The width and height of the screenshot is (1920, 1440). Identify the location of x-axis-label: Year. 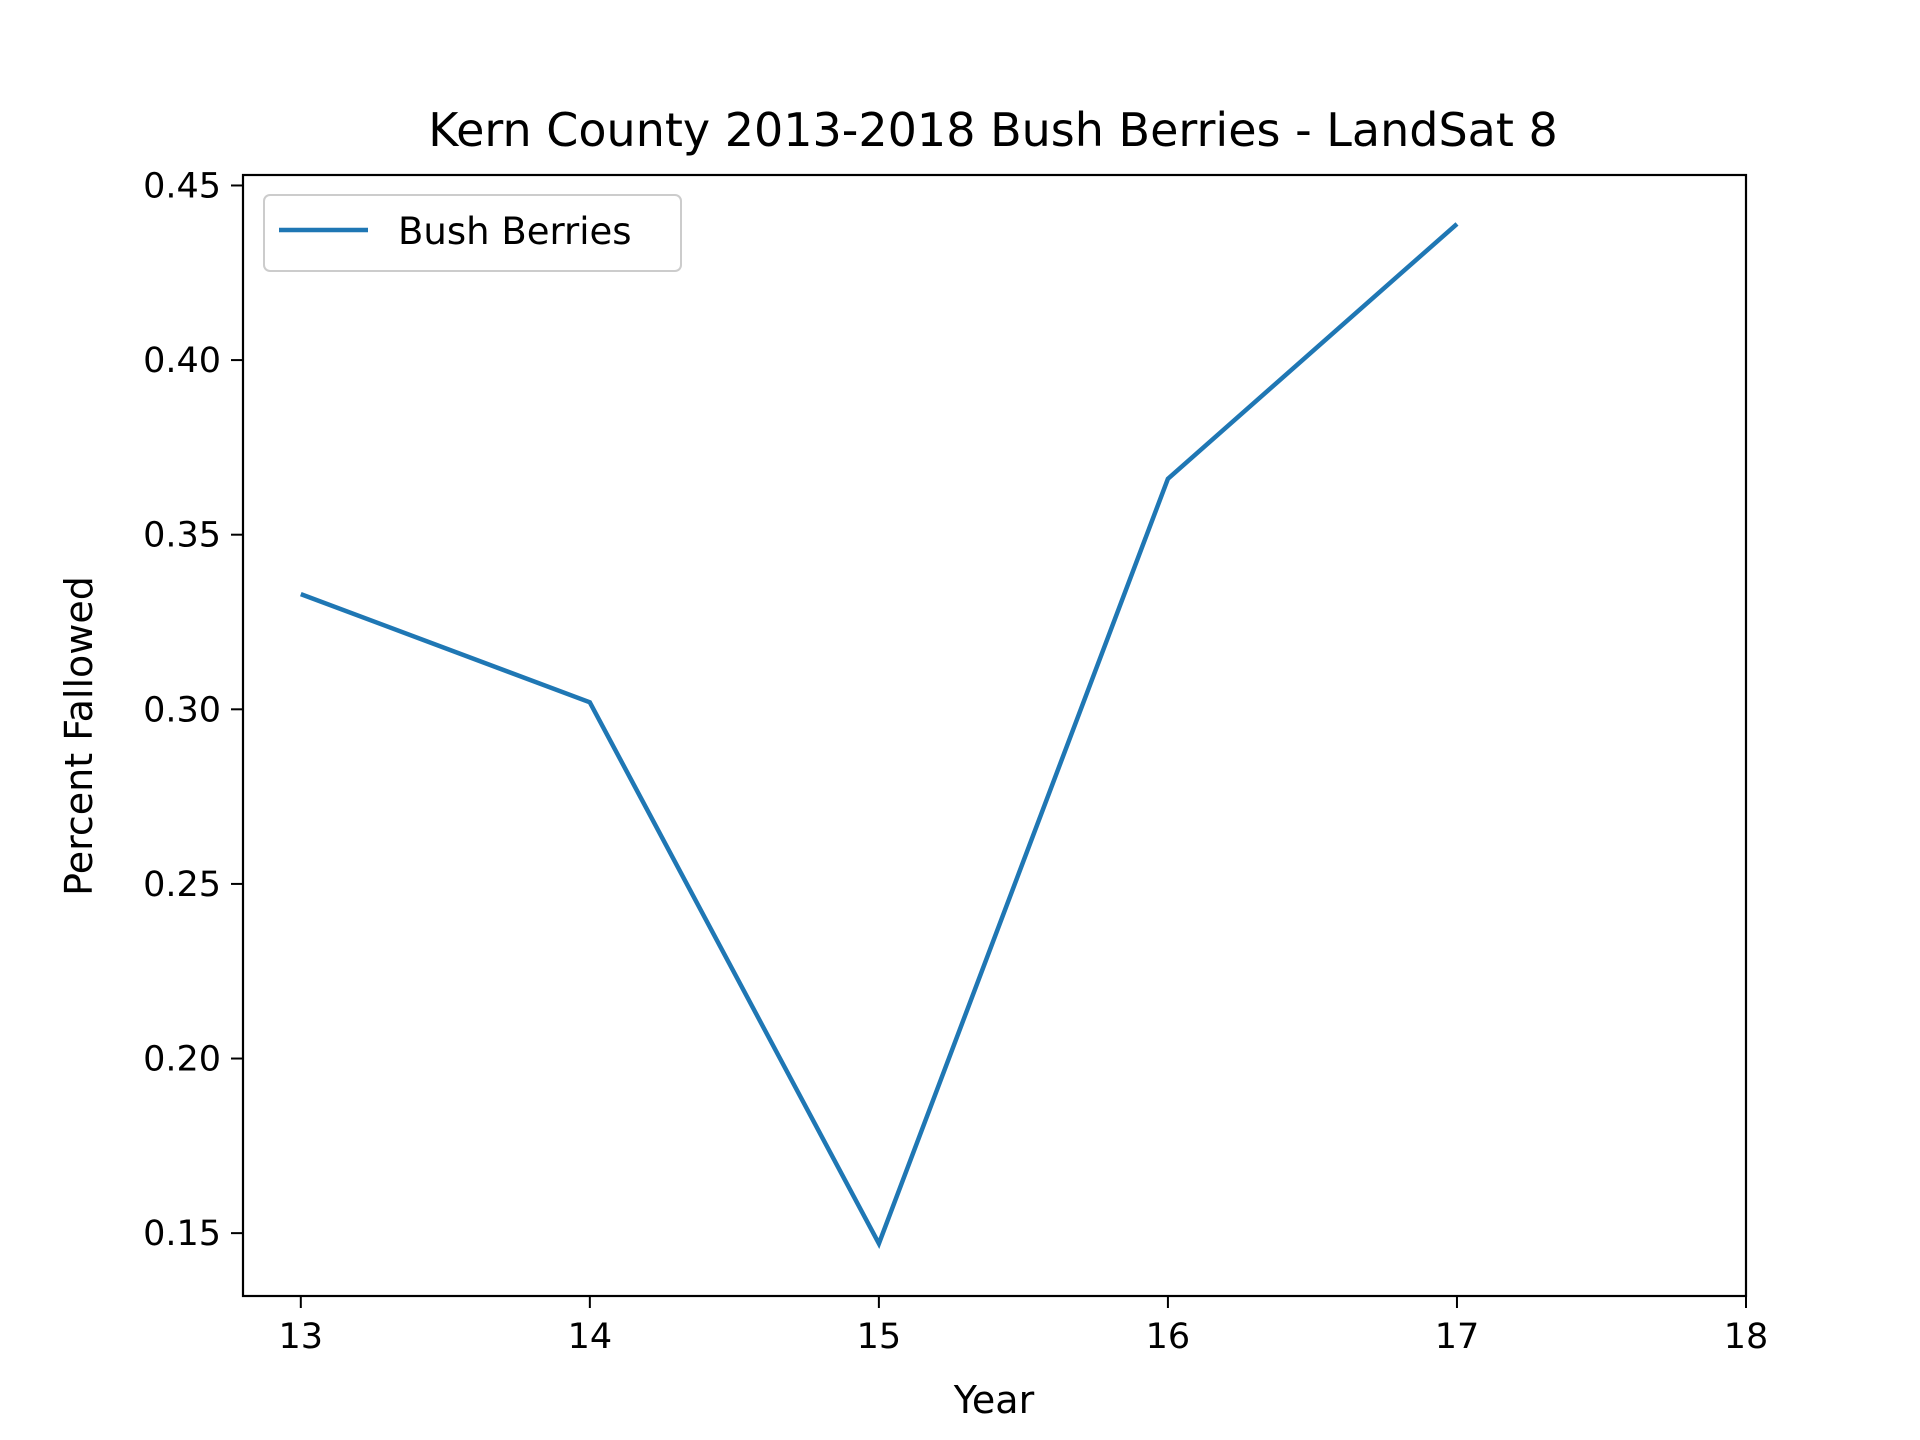
(994, 1400).